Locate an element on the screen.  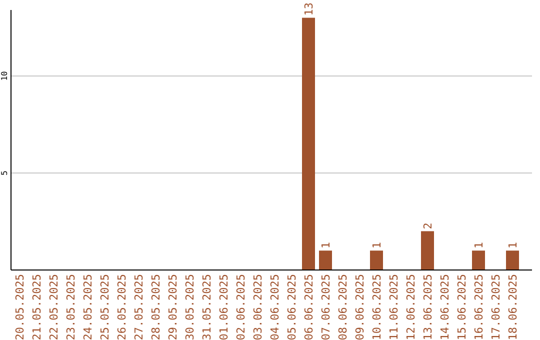
data-label: 13 is located at coordinates (309, 9).